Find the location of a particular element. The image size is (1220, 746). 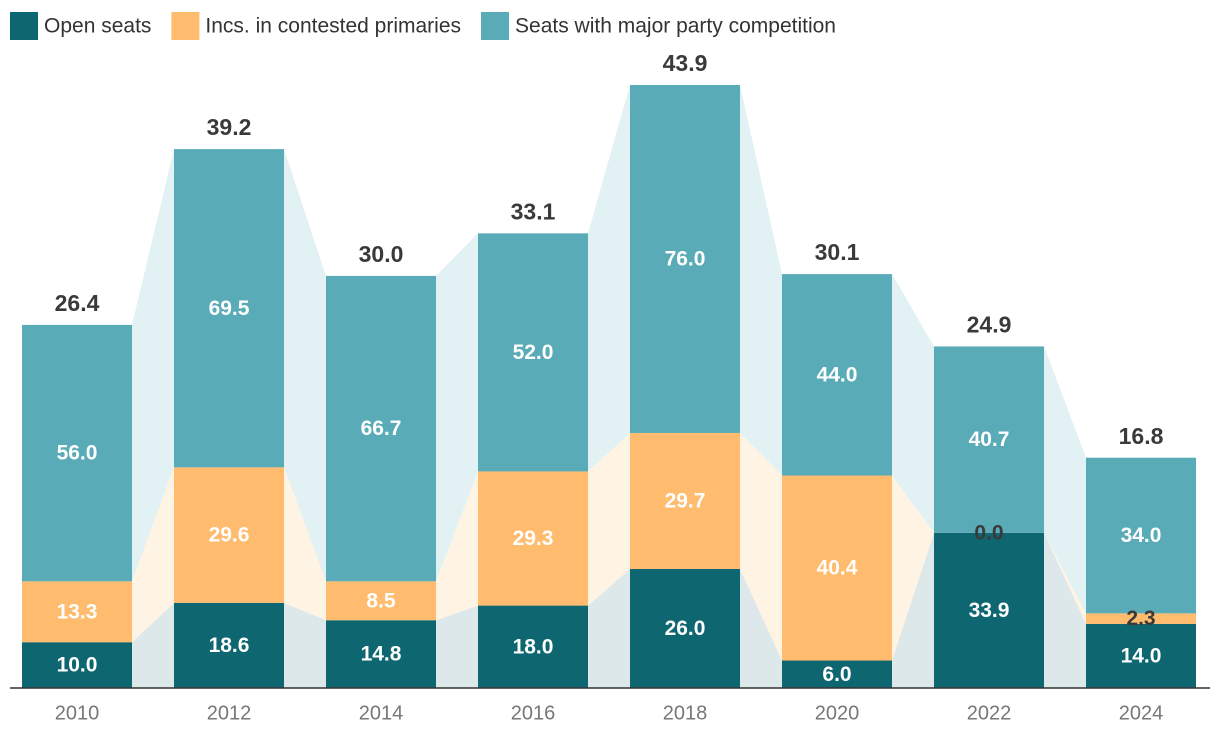

x-tick-label: 2020 is located at coordinates (837, 713).